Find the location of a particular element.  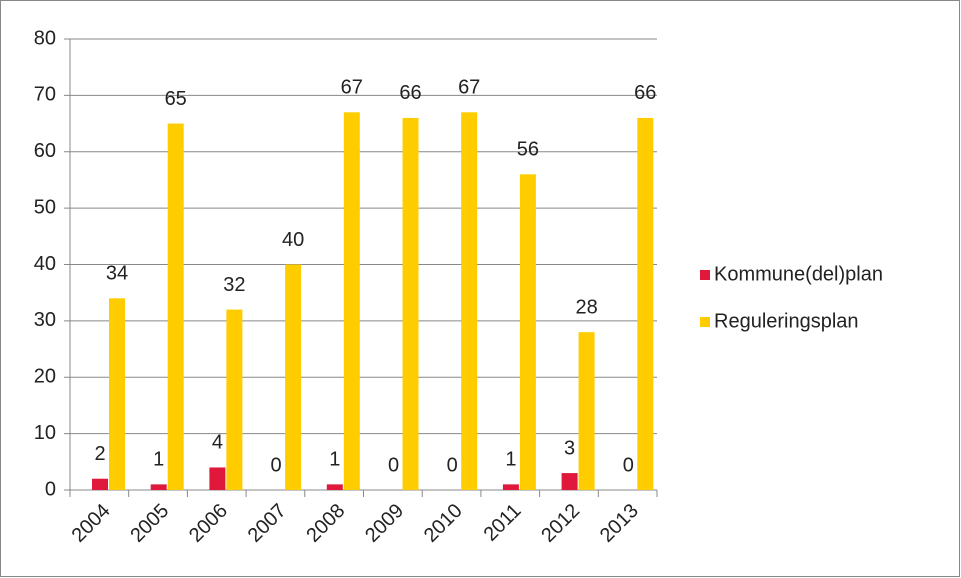

legend-label: Kommune(del)plan is located at coordinates (798, 274).